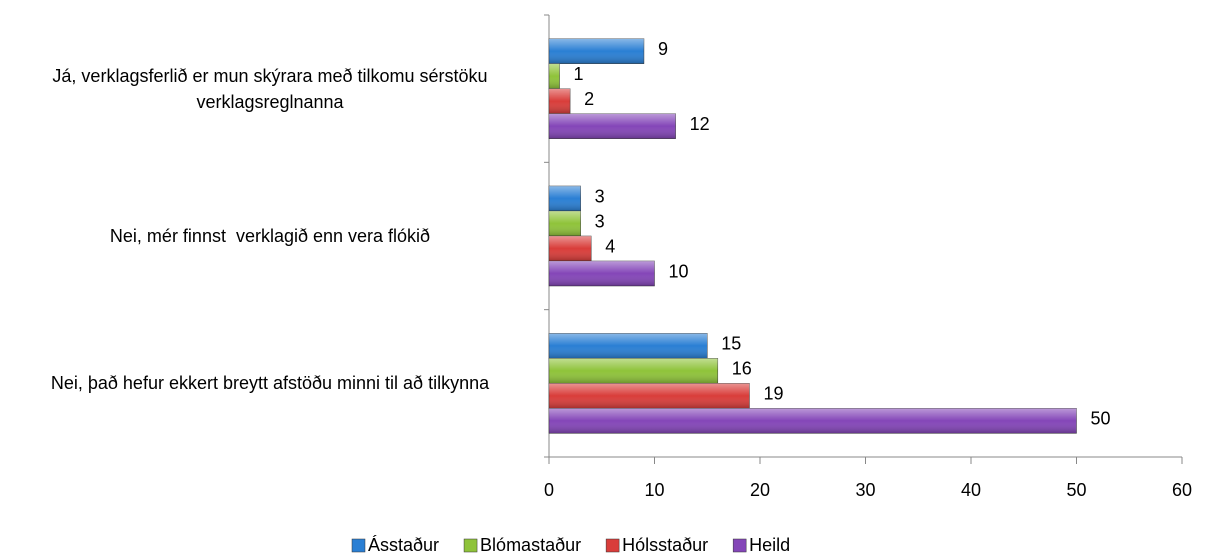 This screenshot has height=556, width=1208. Describe the element at coordinates (589, 99) in the screenshot. I see `value-label: 2` at that location.